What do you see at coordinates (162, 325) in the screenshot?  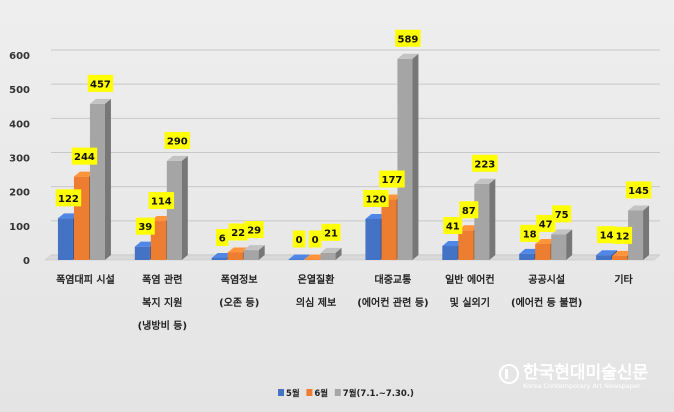 I see `category-label: (냉방비 등)` at bounding box center [162, 325].